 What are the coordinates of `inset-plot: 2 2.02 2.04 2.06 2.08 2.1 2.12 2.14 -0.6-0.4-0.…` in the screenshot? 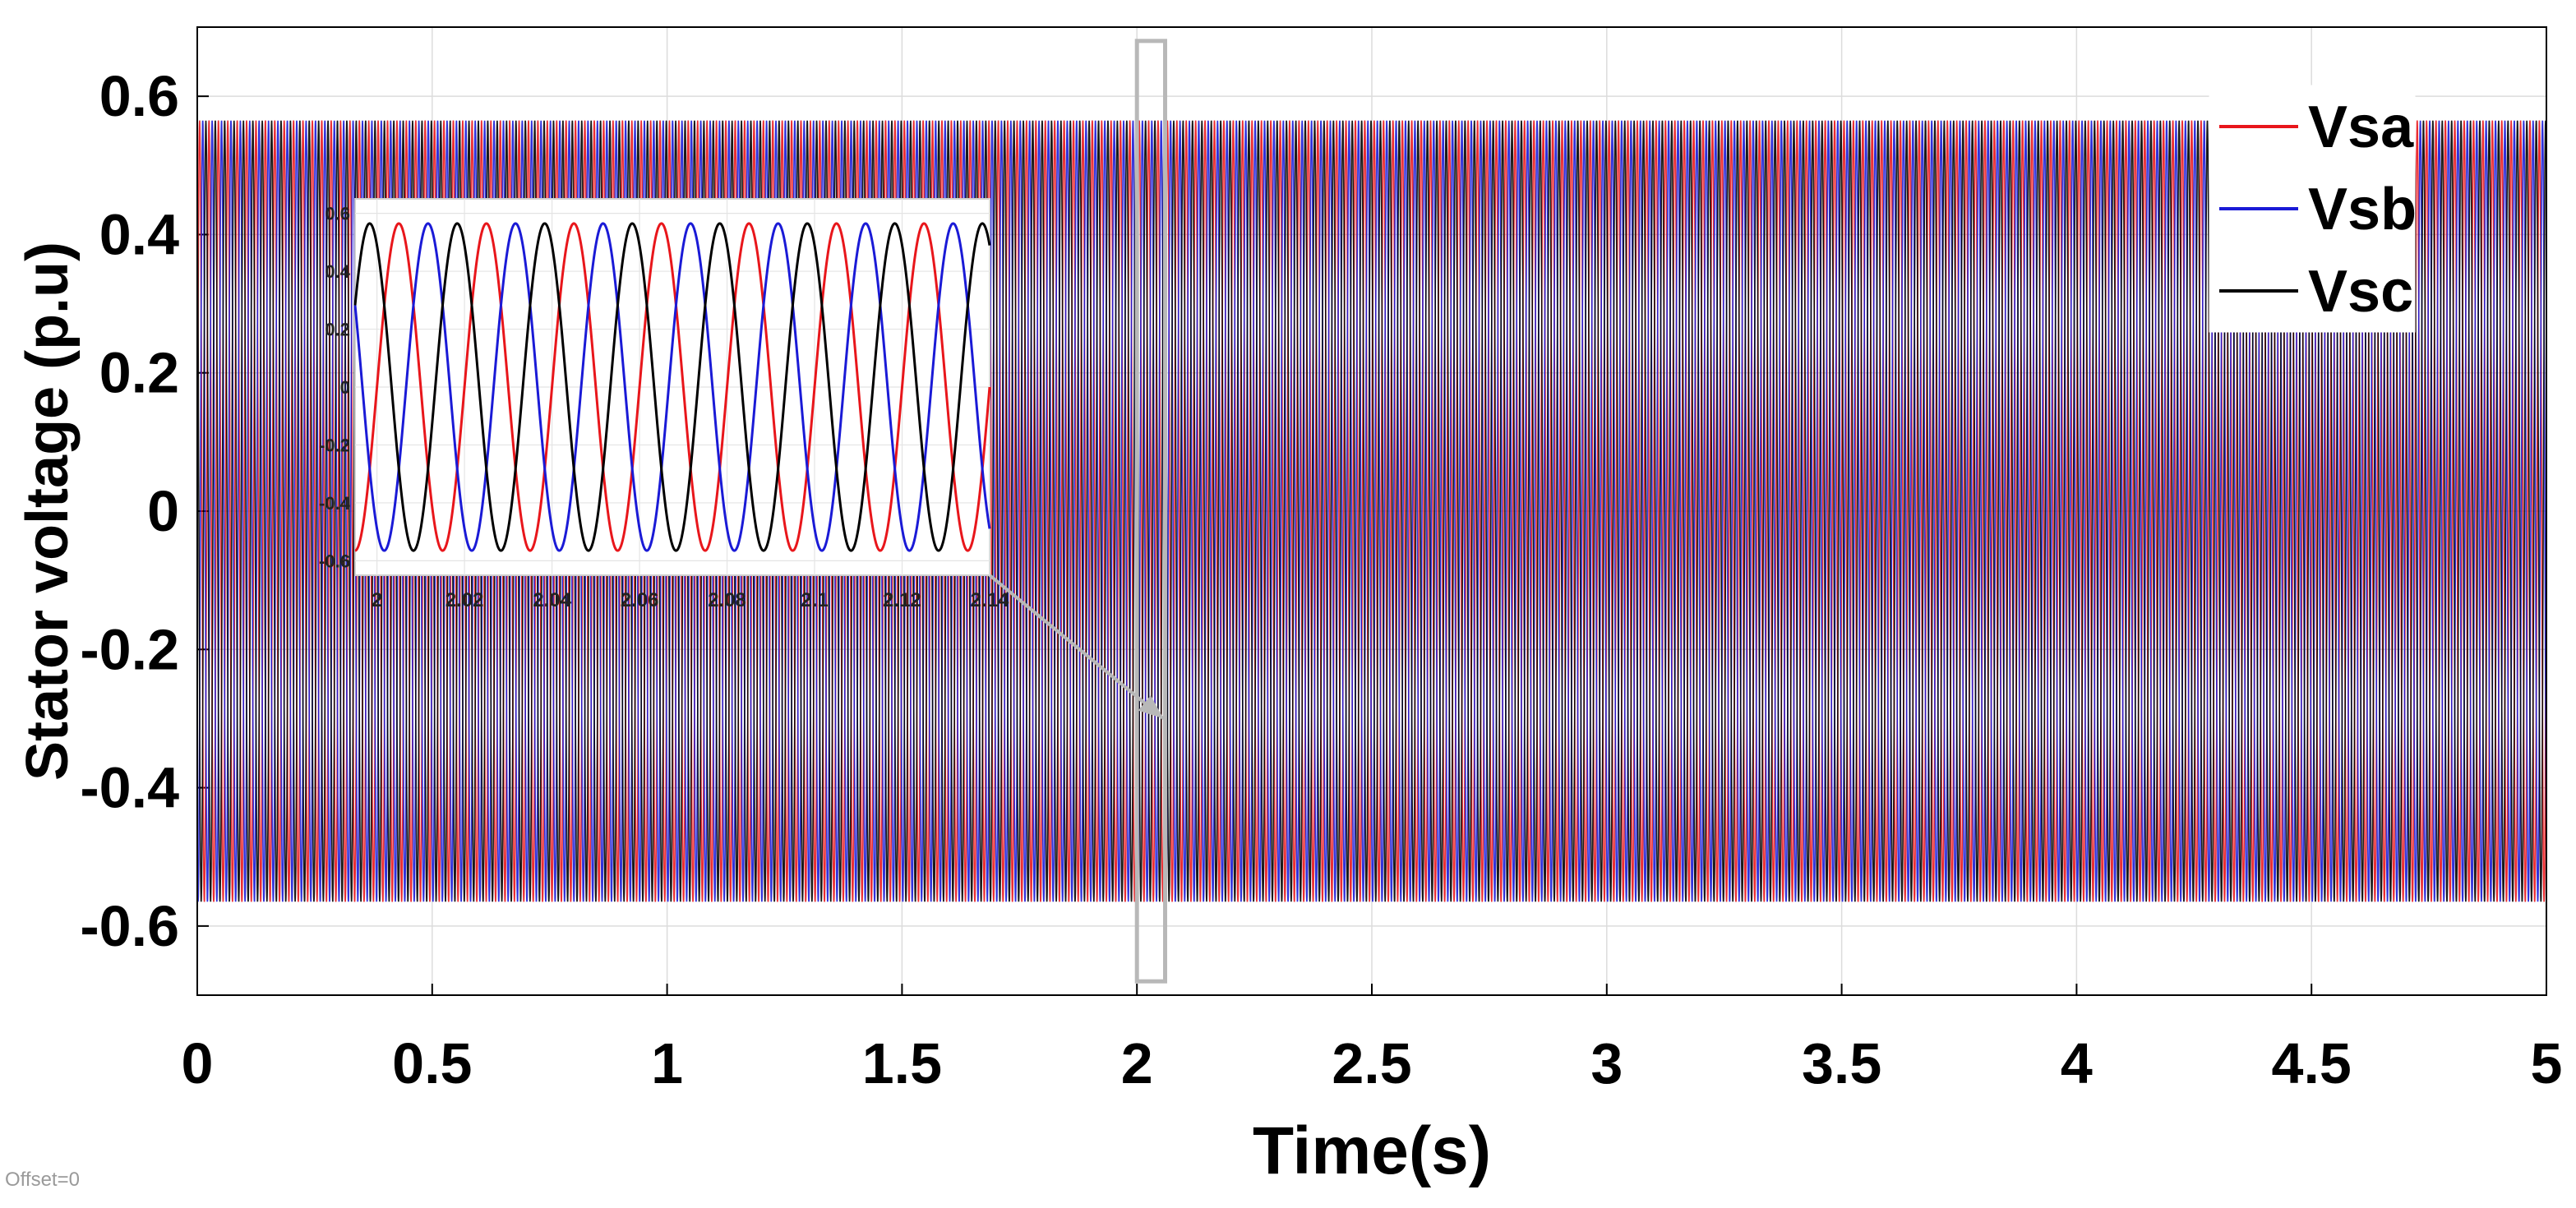 It's located at (664, 404).